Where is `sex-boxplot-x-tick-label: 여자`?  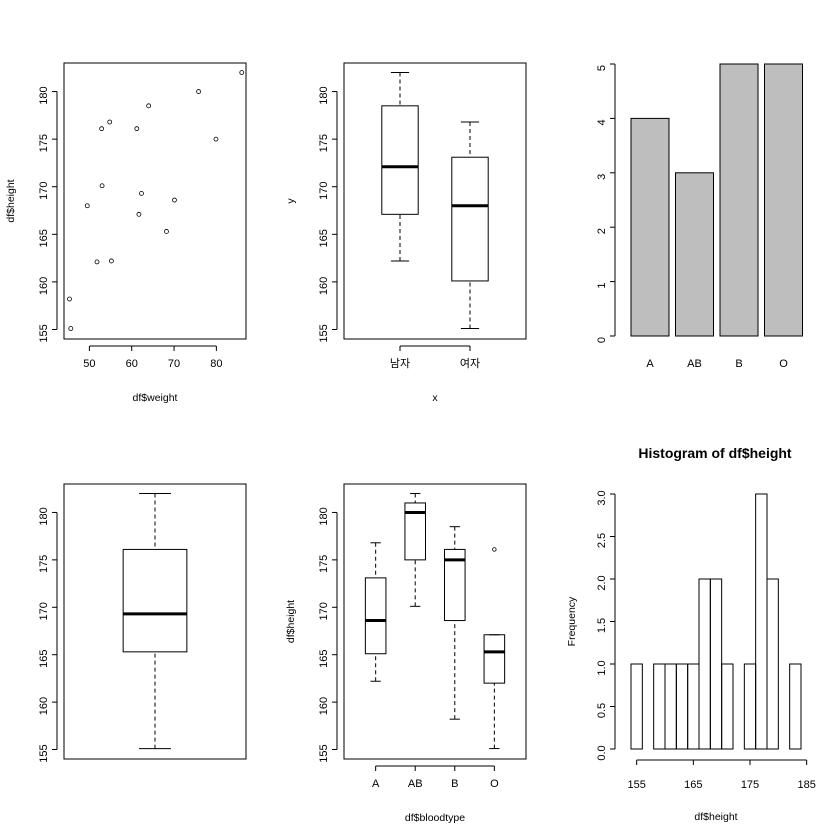
sex-boxplot-x-tick-label: 여자 is located at coordinates (470, 363).